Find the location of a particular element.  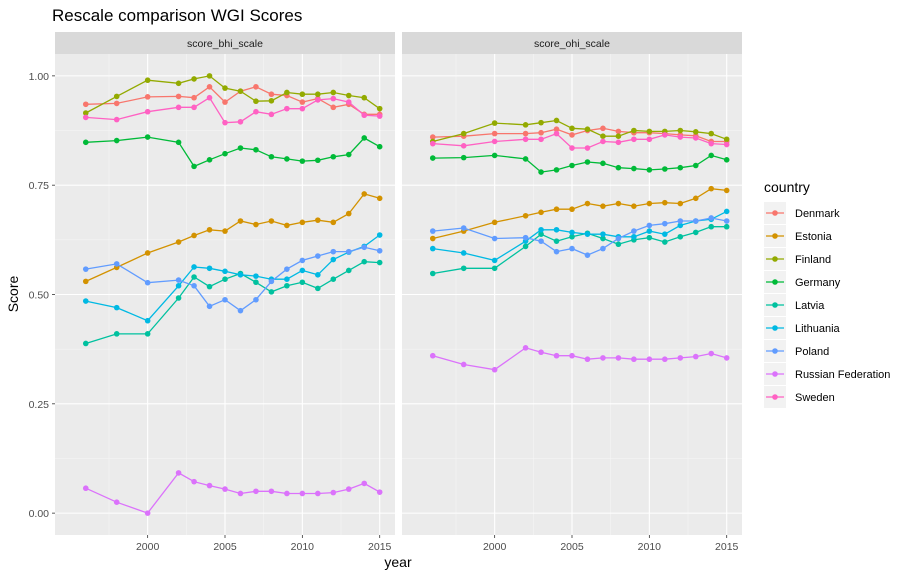

legend-item: Lithuania is located at coordinates (802, 328).